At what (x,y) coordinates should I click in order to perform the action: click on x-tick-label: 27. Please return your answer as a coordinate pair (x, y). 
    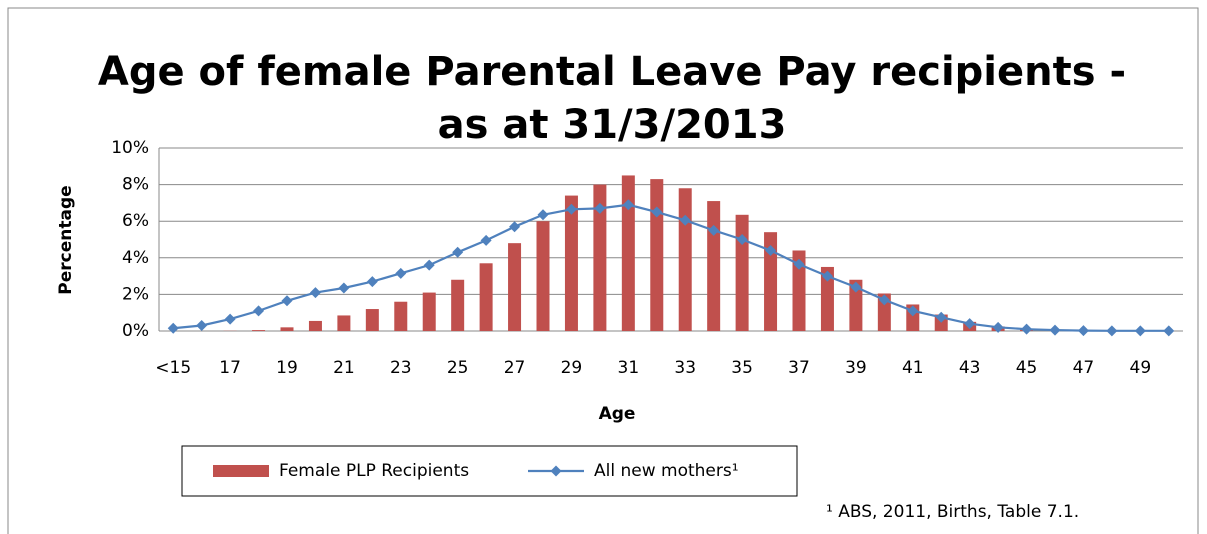
    Looking at the image, I should click on (515, 368).